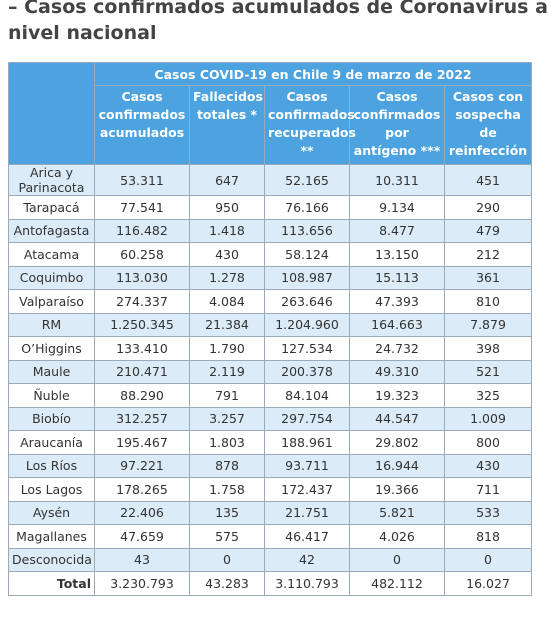 This screenshot has height=627, width=556. What do you see at coordinates (51, 207) in the screenshot?
I see `region-cell: Tarapacá` at bounding box center [51, 207].